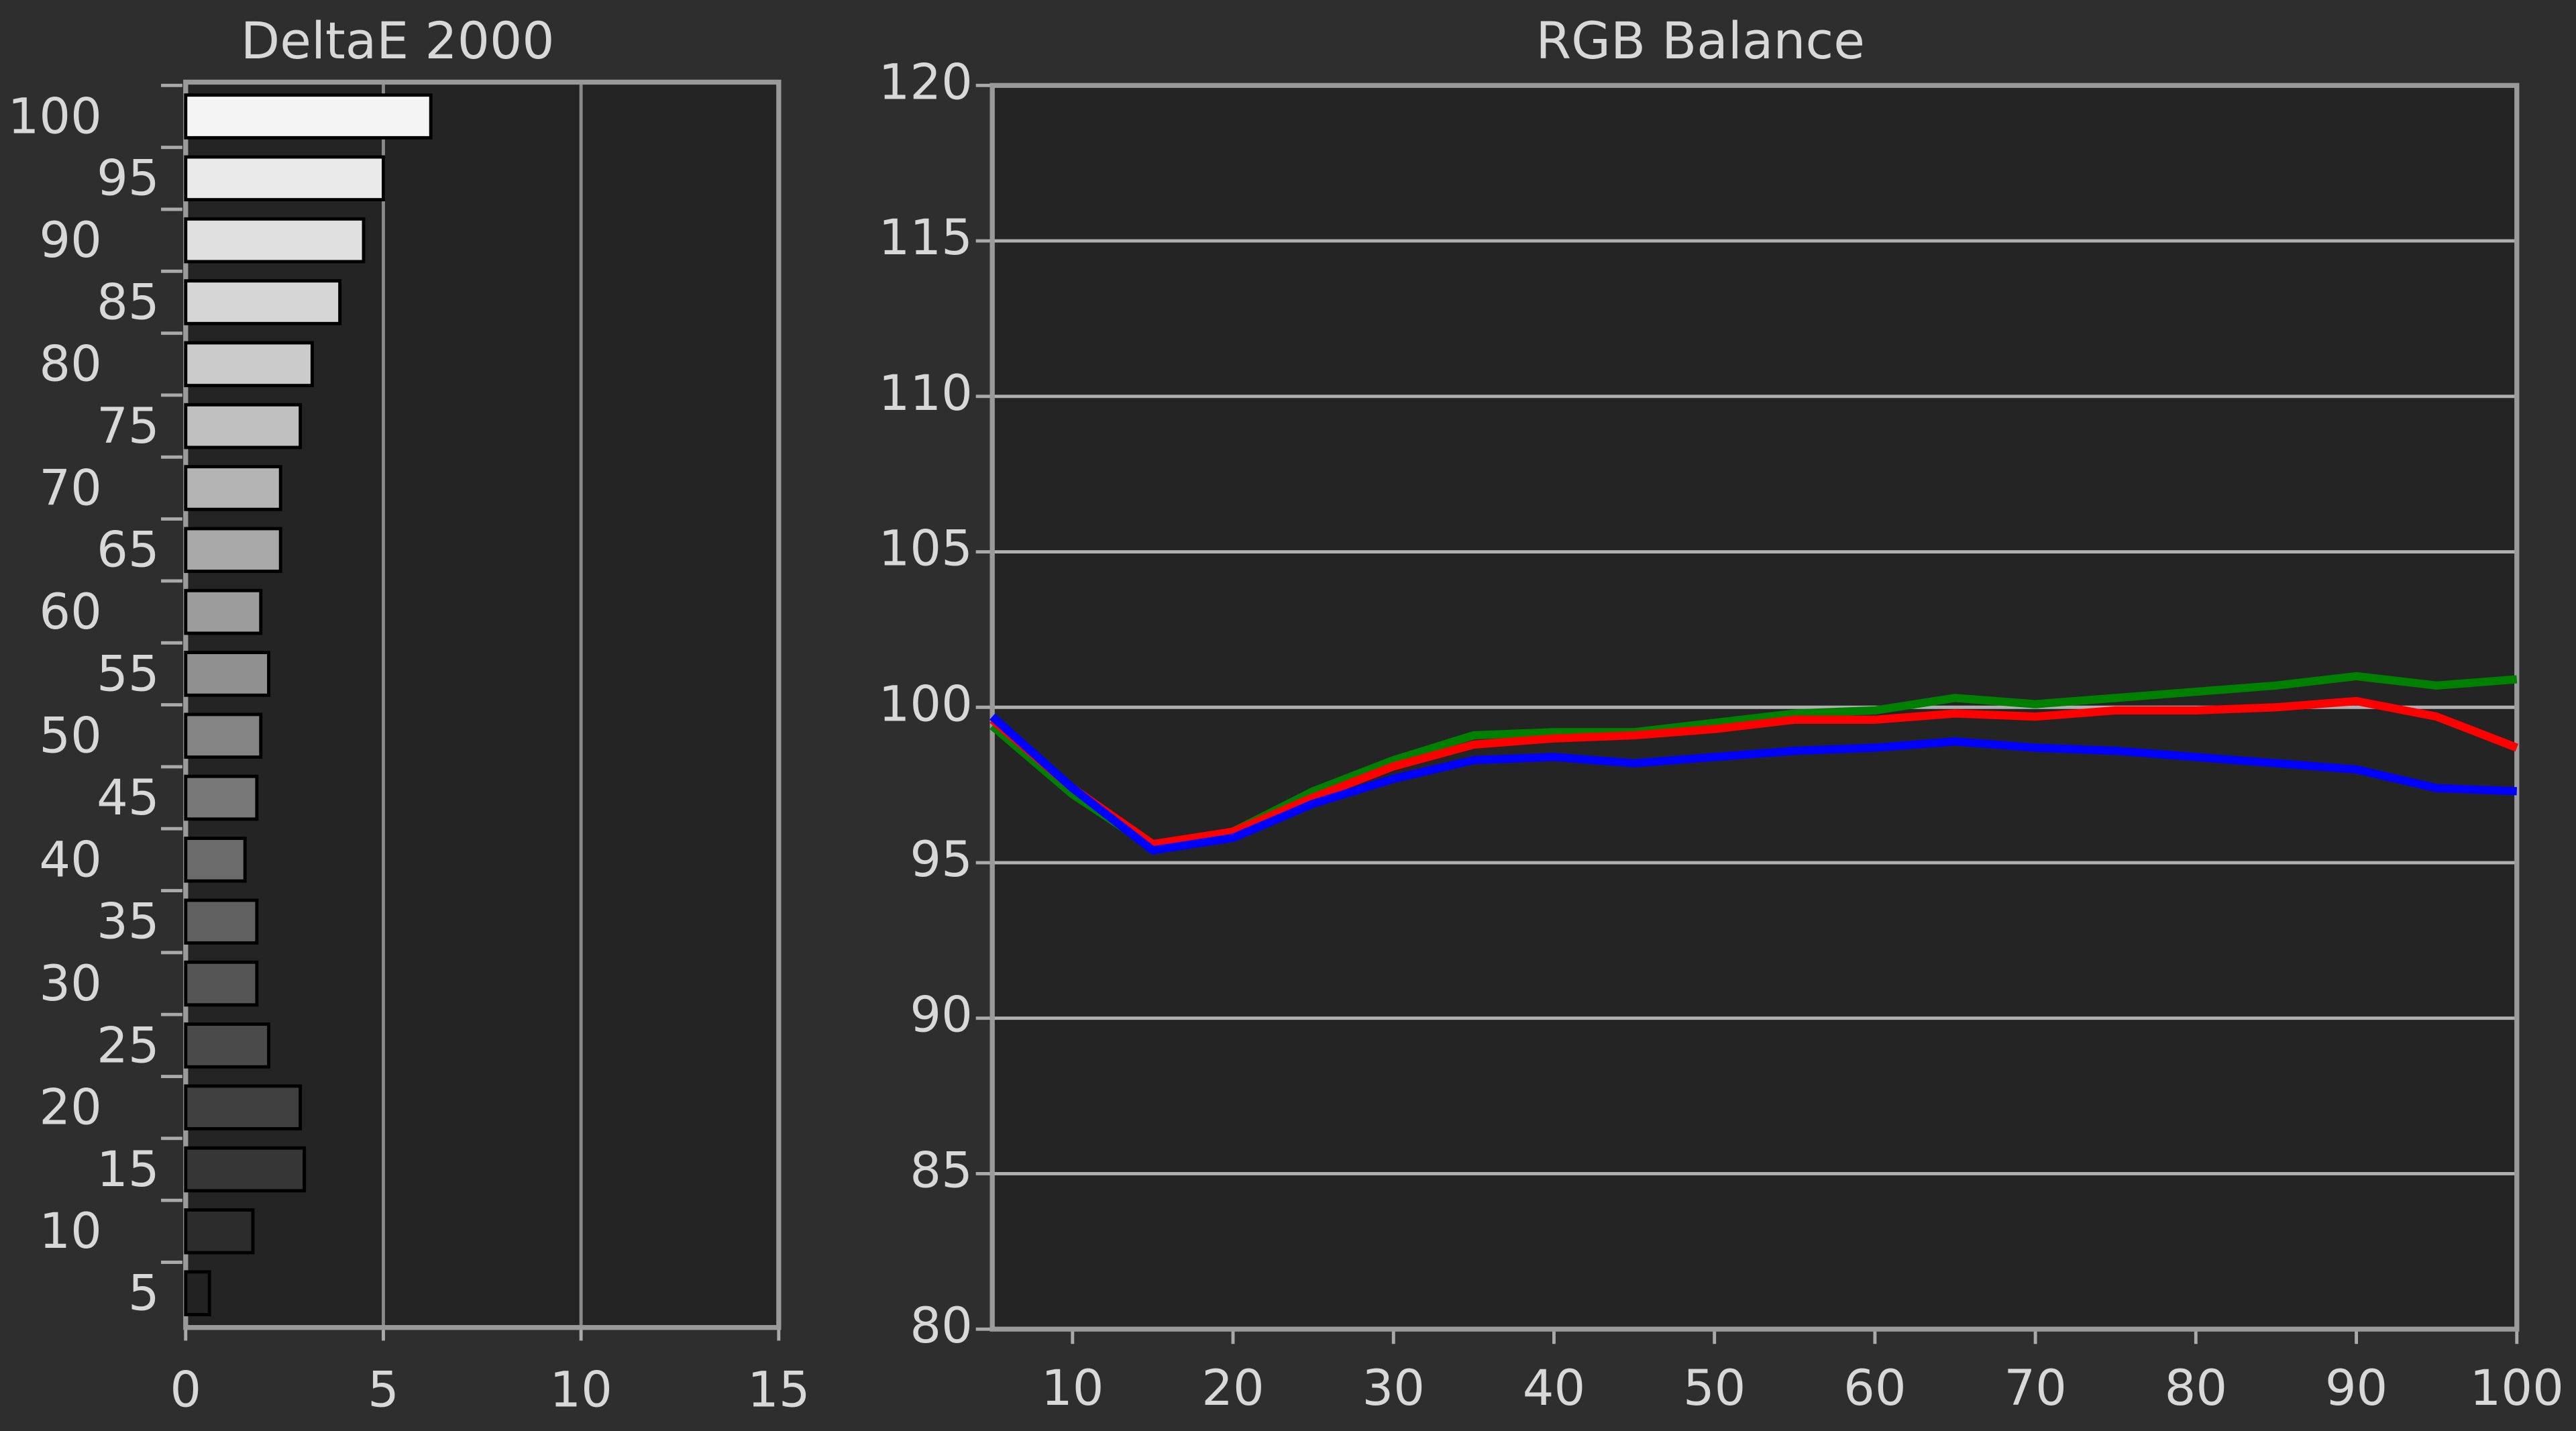 This screenshot has height=1431, width=2576. I want to click on y-tick-label: 75, so click(128, 426).